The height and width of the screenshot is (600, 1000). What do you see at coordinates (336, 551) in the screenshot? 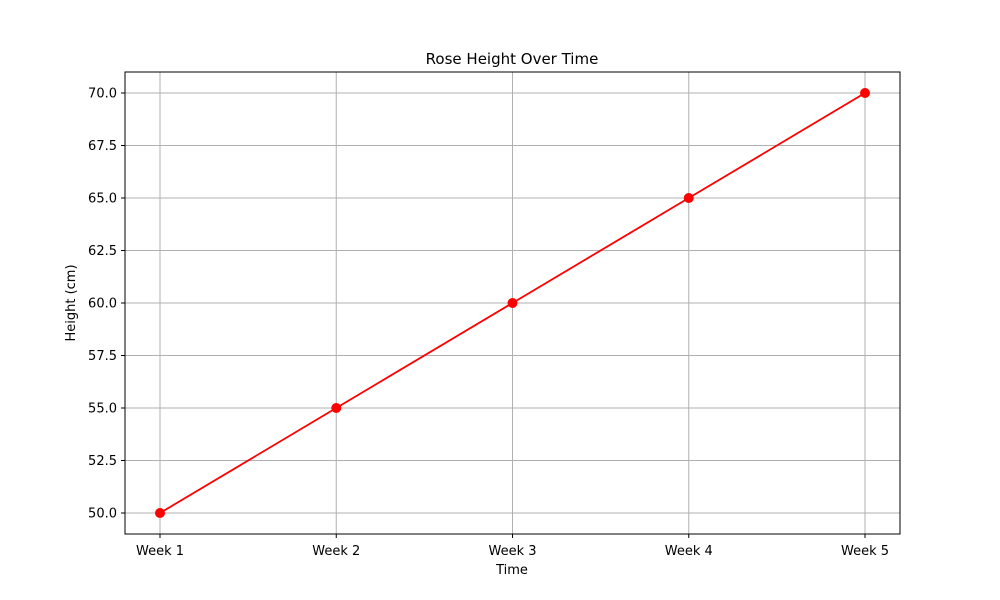
I see `x-tick-label: Week 2` at bounding box center [336, 551].